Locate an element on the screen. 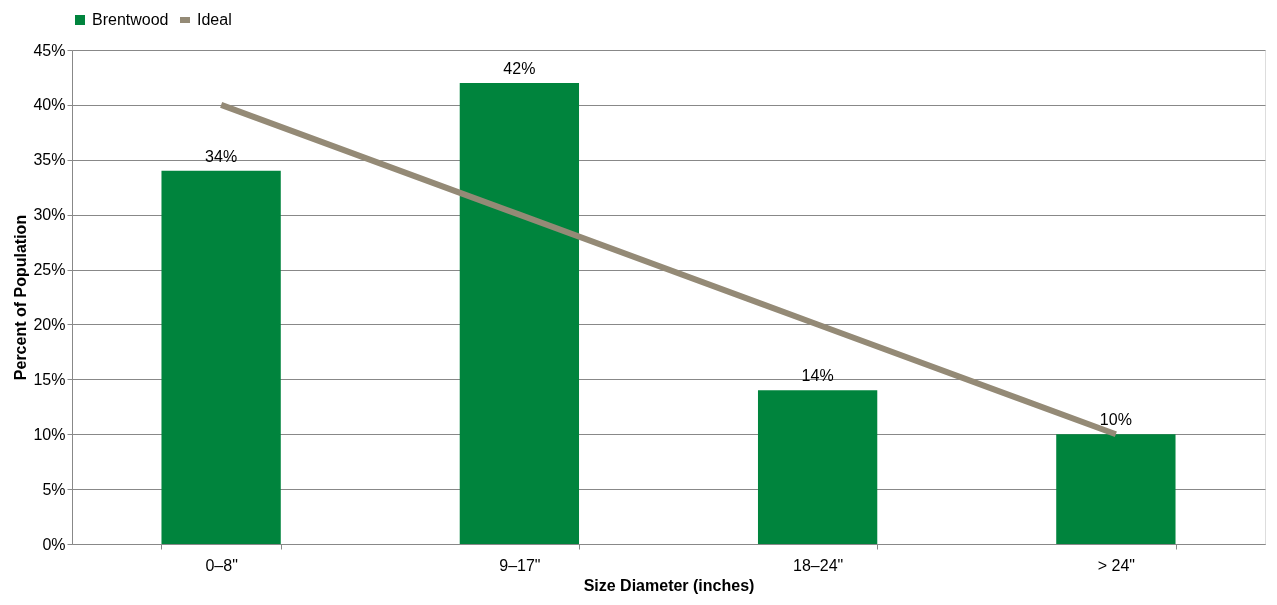  y-tick-label: 5% is located at coordinates (54, 489).